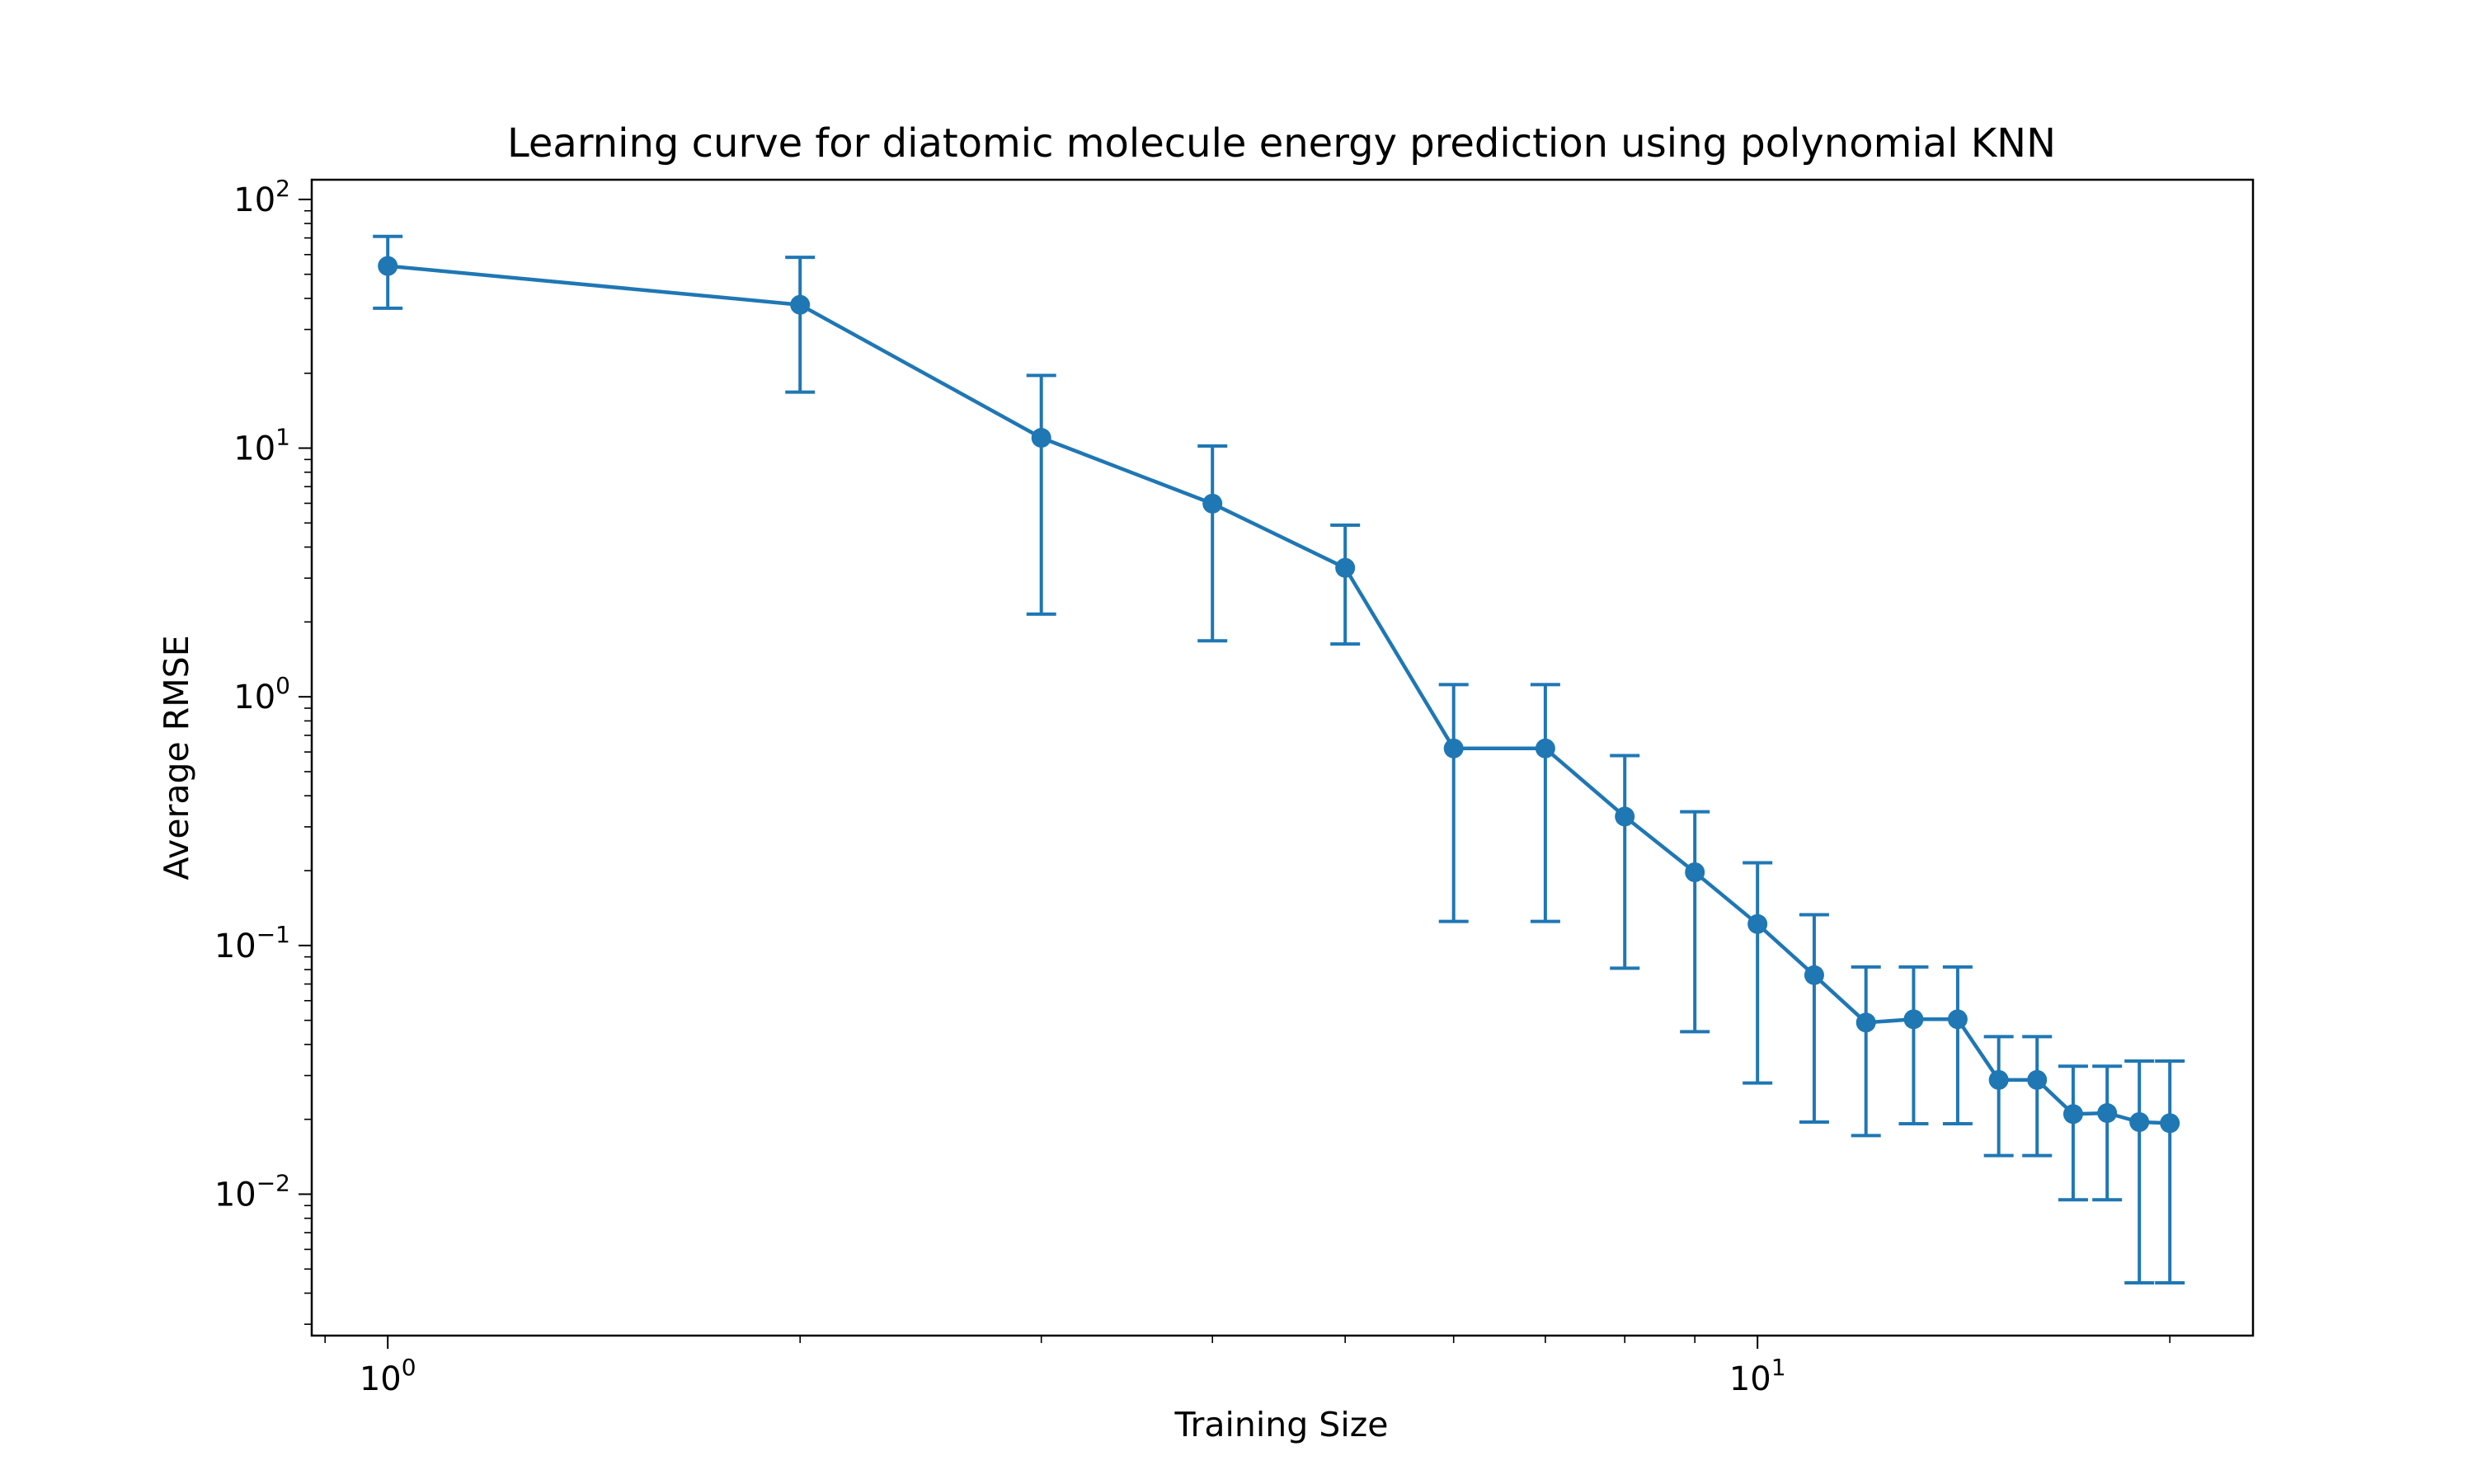 The height and width of the screenshot is (1484, 2474). Describe the element at coordinates (1281, 1424) in the screenshot. I see `x-axis-label: Training Size` at that location.